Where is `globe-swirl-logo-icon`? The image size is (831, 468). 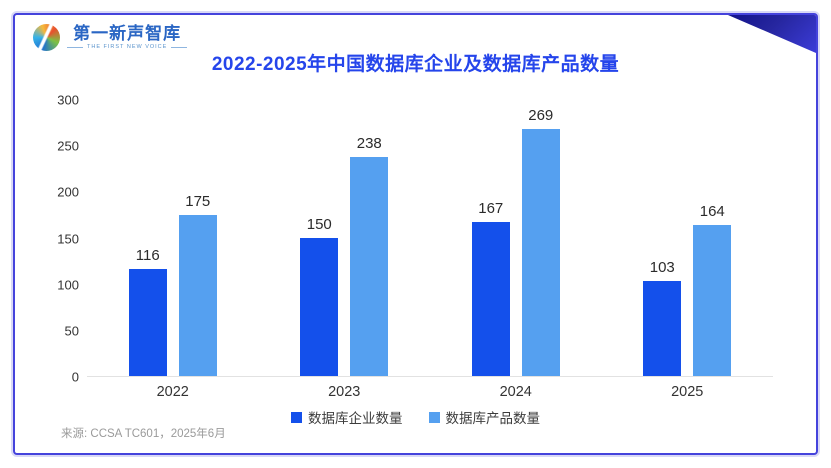
globe-swirl-logo-icon is located at coordinates (46, 37).